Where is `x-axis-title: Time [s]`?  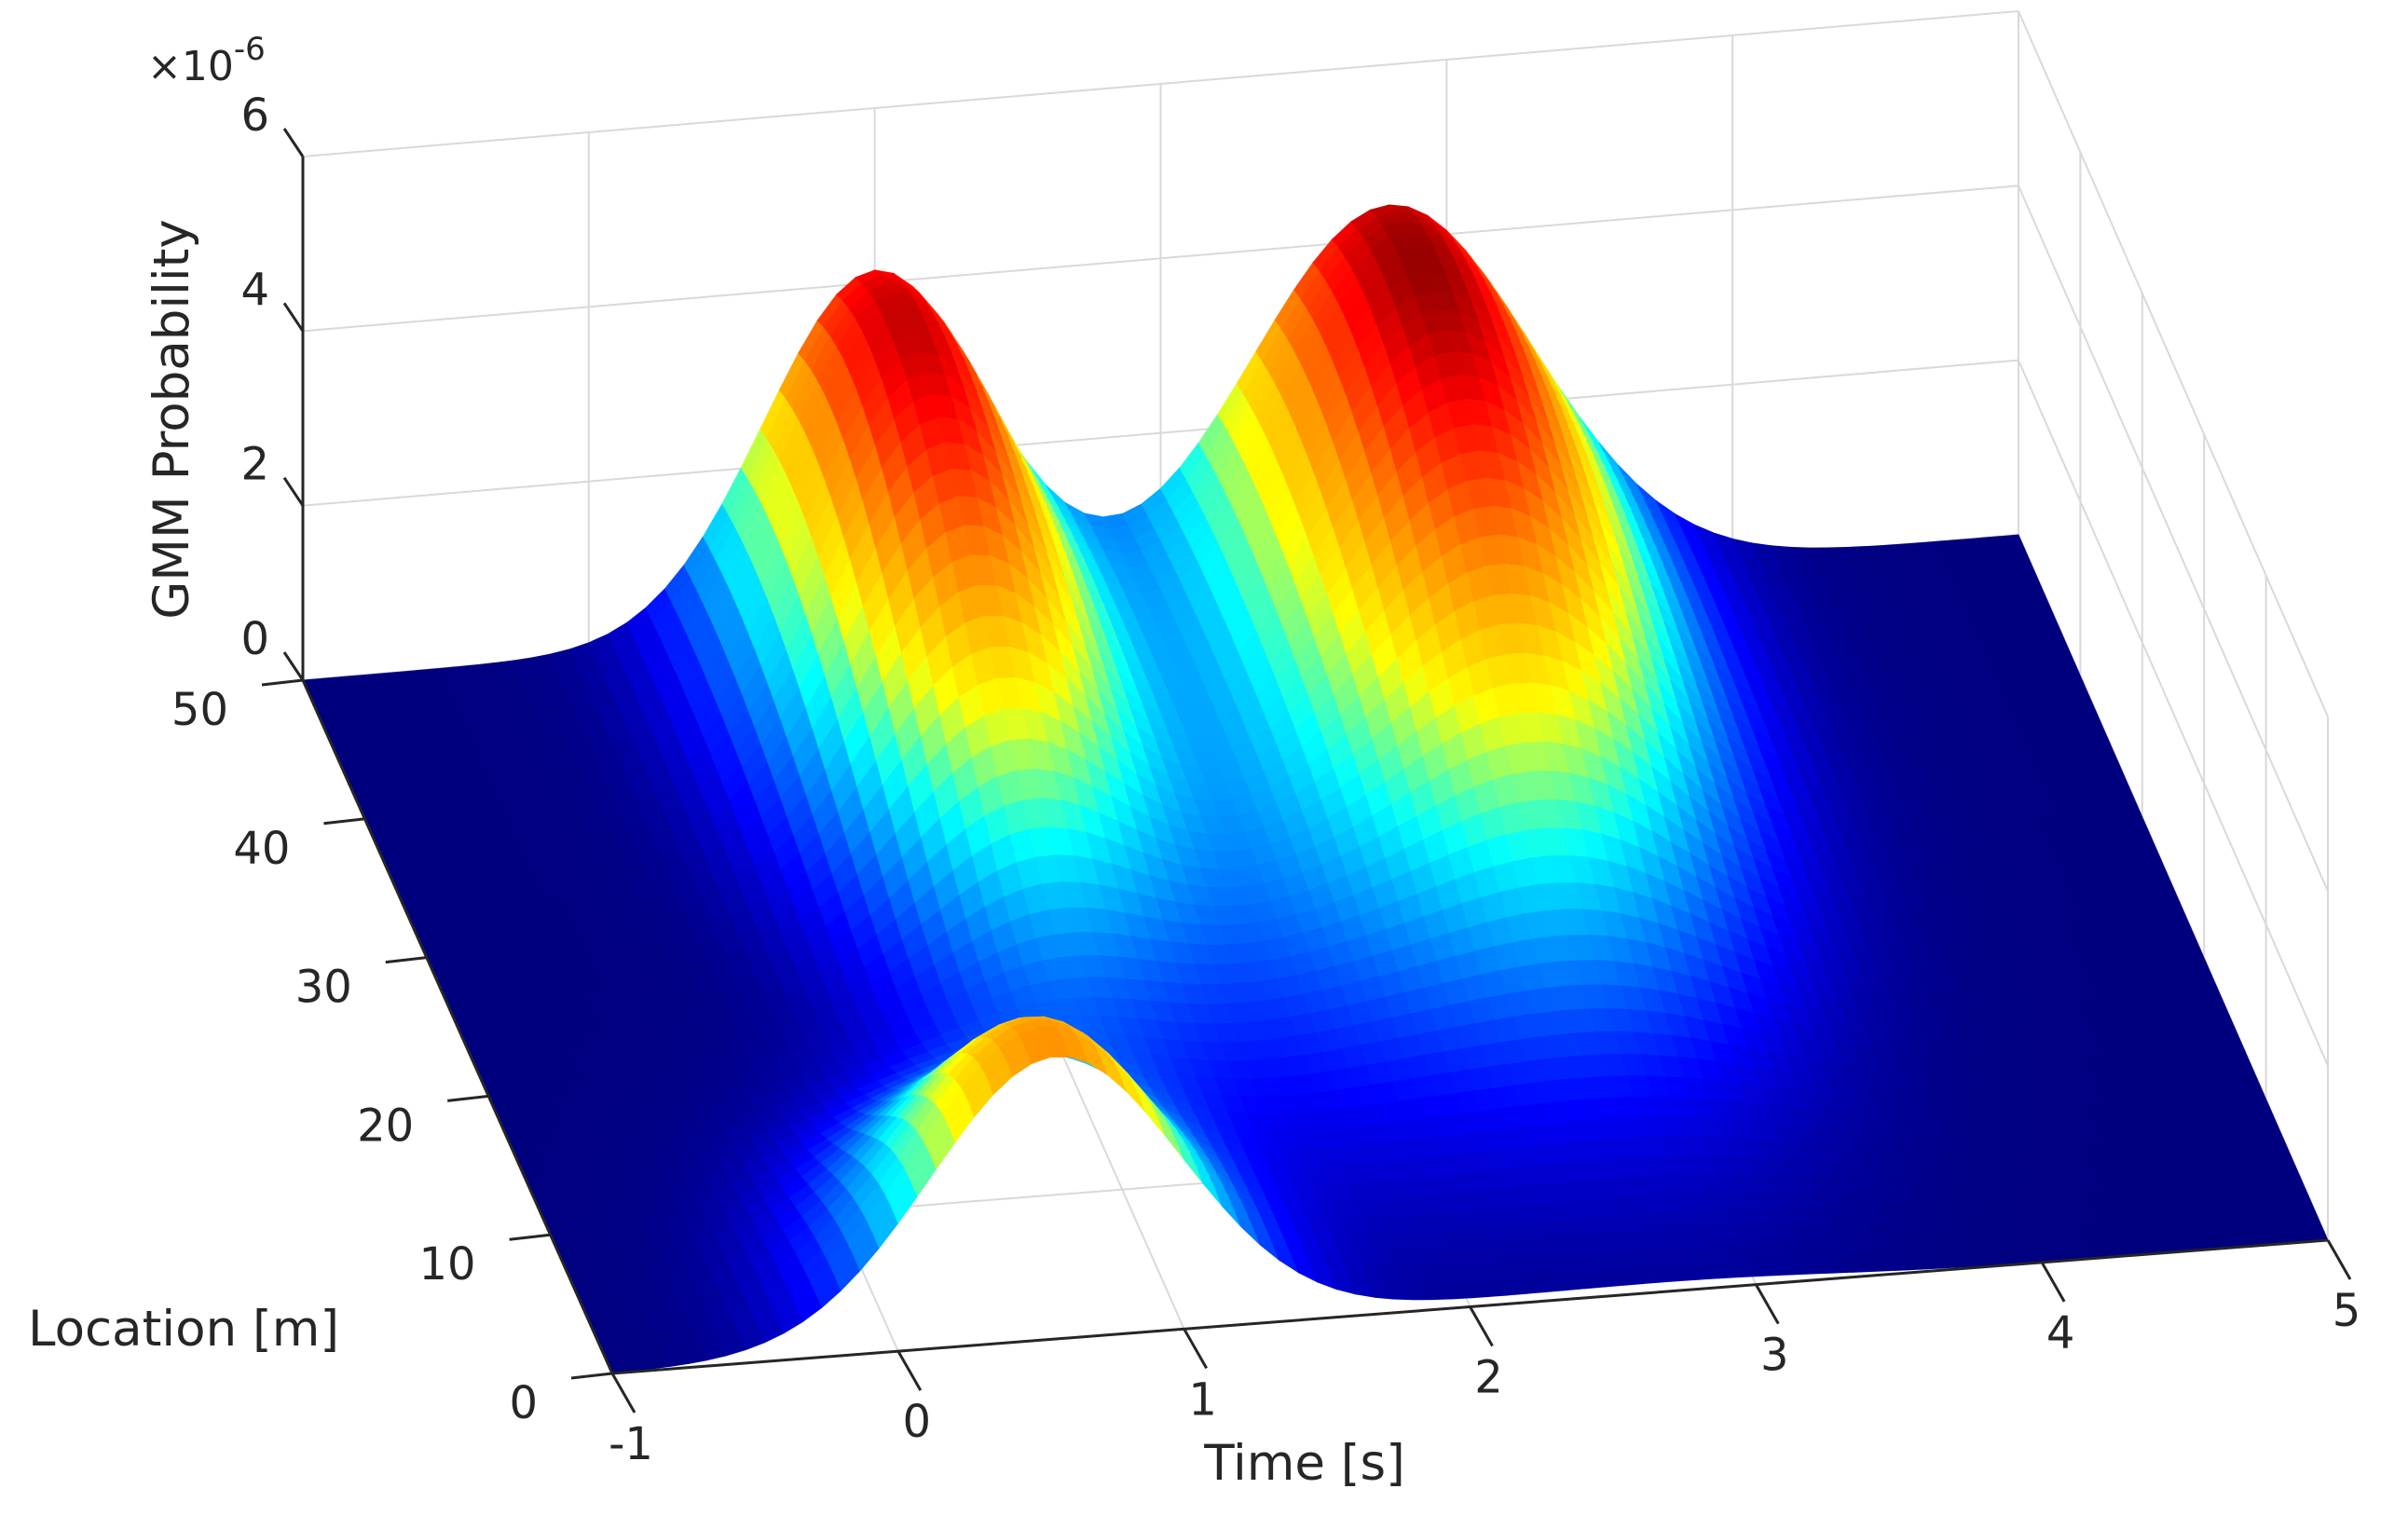 x-axis-title: Time [s] is located at coordinates (1304, 1464).